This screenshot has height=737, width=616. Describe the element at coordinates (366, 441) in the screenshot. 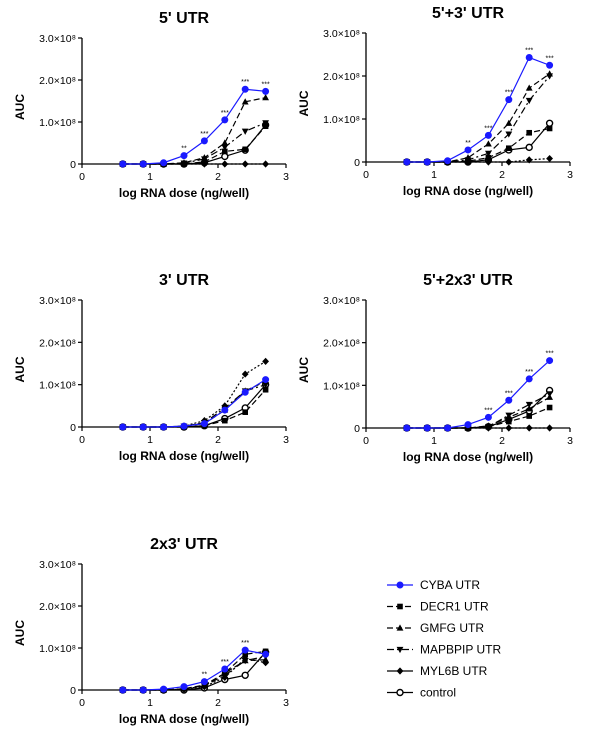

I see `x-tick-label: 0` at that location.